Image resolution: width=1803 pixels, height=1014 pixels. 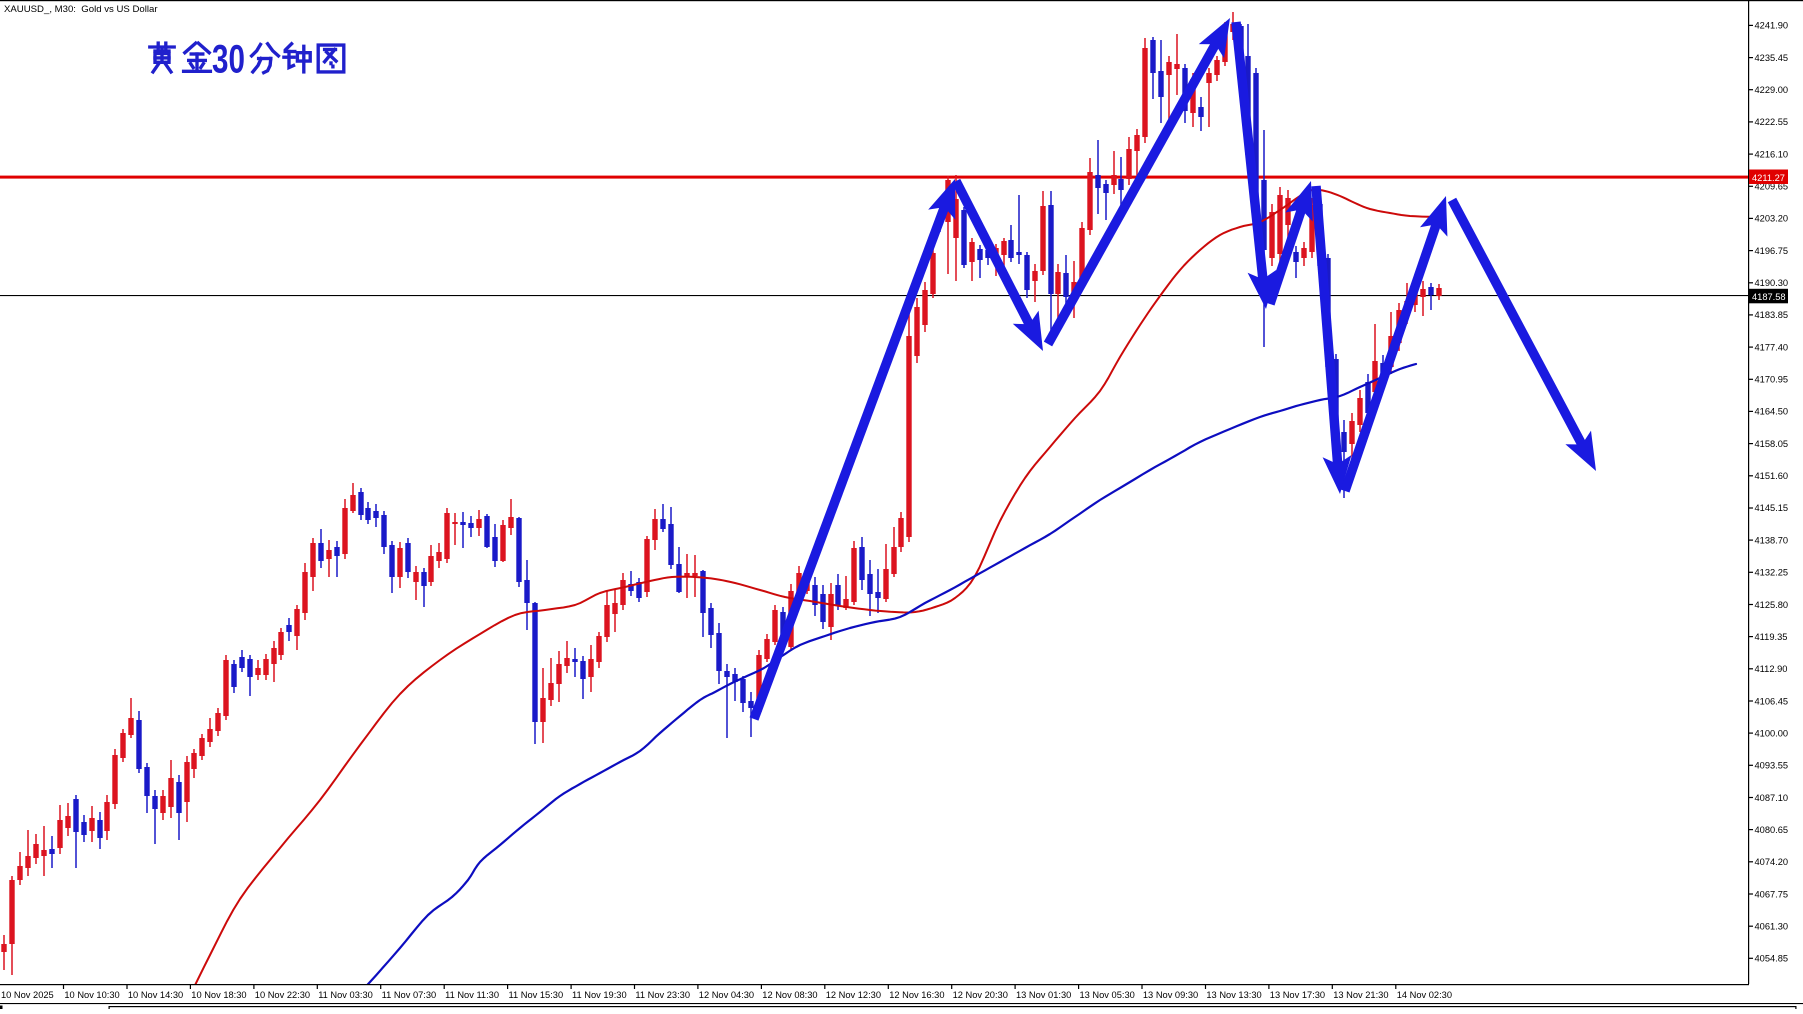 What do you see at coordinates (1772, 605) in the screenshot?
I see `svg-text: 4125.80` at bounding box center [1772, 605].